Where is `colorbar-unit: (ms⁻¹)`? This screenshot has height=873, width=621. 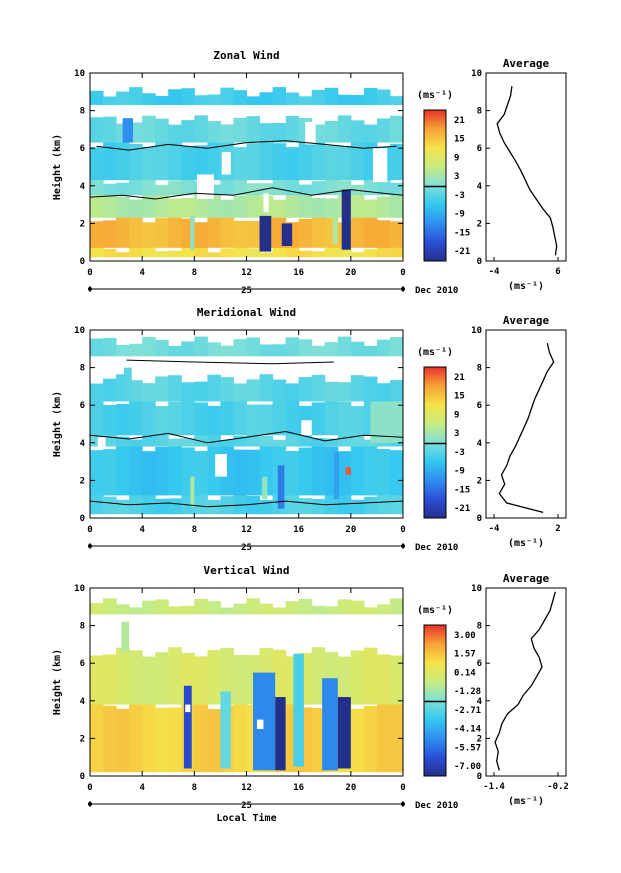
colorbar-unit: (ms⁻¹) is located at coordinates (435, 610).